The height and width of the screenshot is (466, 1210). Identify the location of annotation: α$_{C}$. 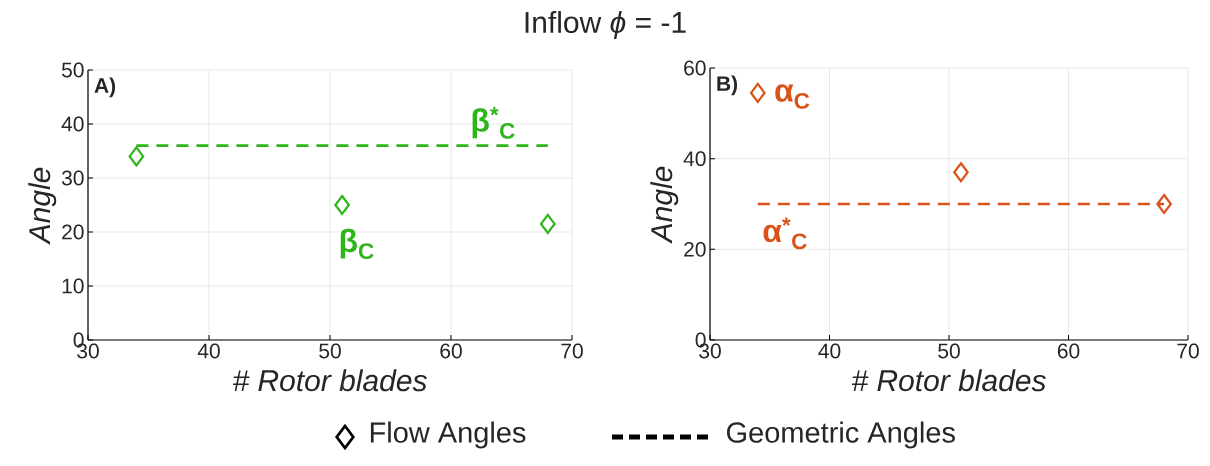
(792, 96).